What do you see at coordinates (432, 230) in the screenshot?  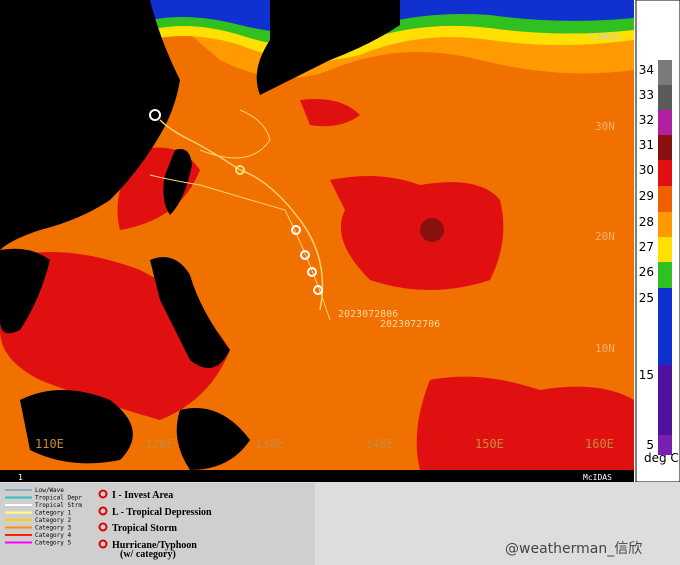 I see `hot-spot` at bounding box center [432, 230].